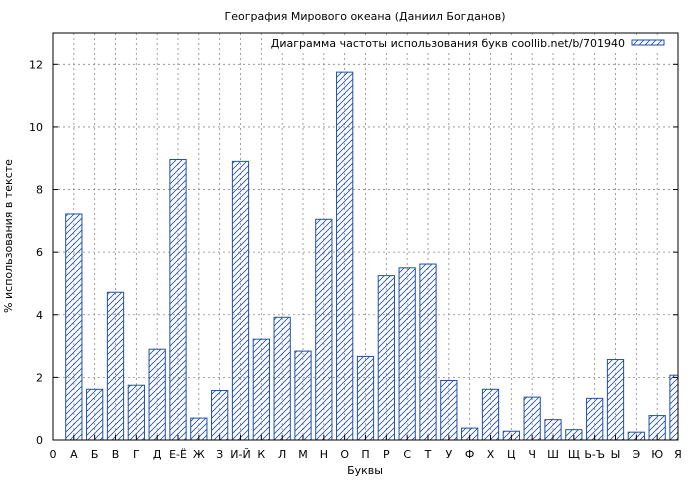 This screenshot has height=480, width=700. What do you see at coordinates (469, 454) in the screenshot?
I see `x-tick-label: Ф` at bounding box center [469, 454].